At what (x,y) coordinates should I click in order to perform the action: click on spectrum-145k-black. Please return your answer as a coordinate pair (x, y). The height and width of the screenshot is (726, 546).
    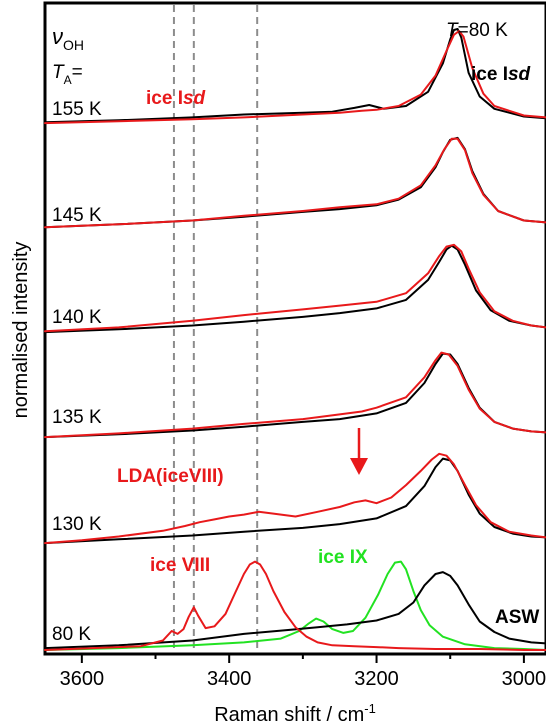
    Looking at the image, I should click on (295, 182).